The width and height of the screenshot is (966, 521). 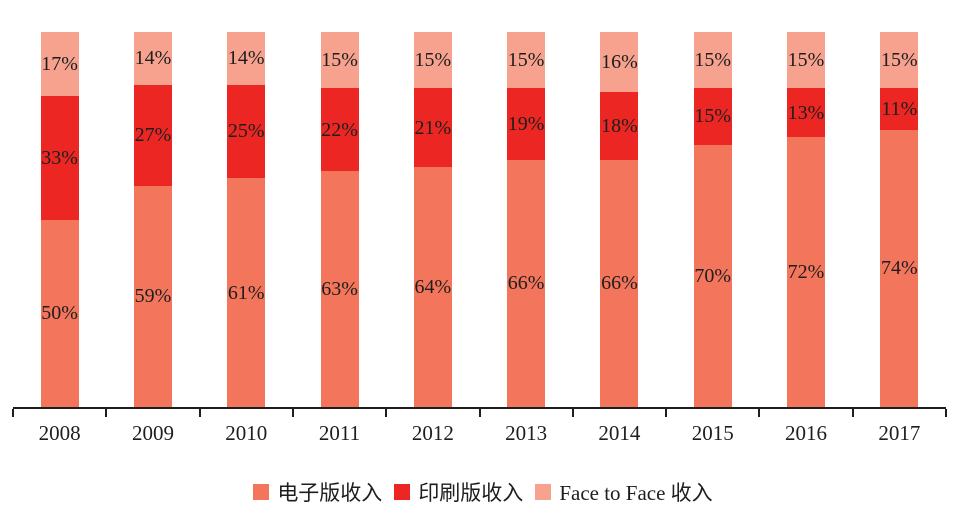 I want to click on legend-item: 印刷版收入, so click(x=458, y=492).